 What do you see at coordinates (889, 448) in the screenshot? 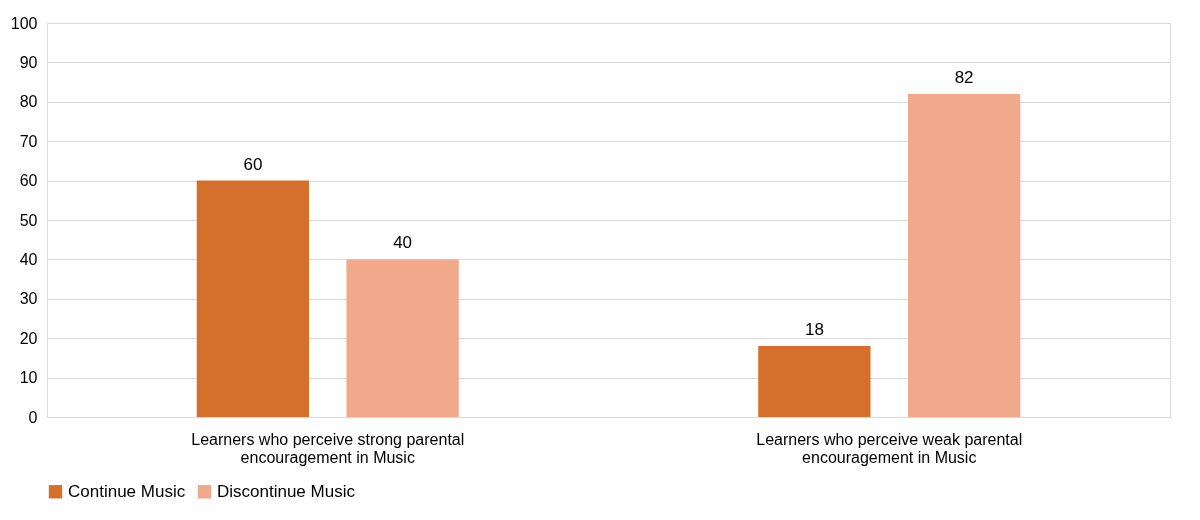
I see `x-tick-label: Learners who perceive weak parental encouragement in Music` at bounding box center [889, 448].